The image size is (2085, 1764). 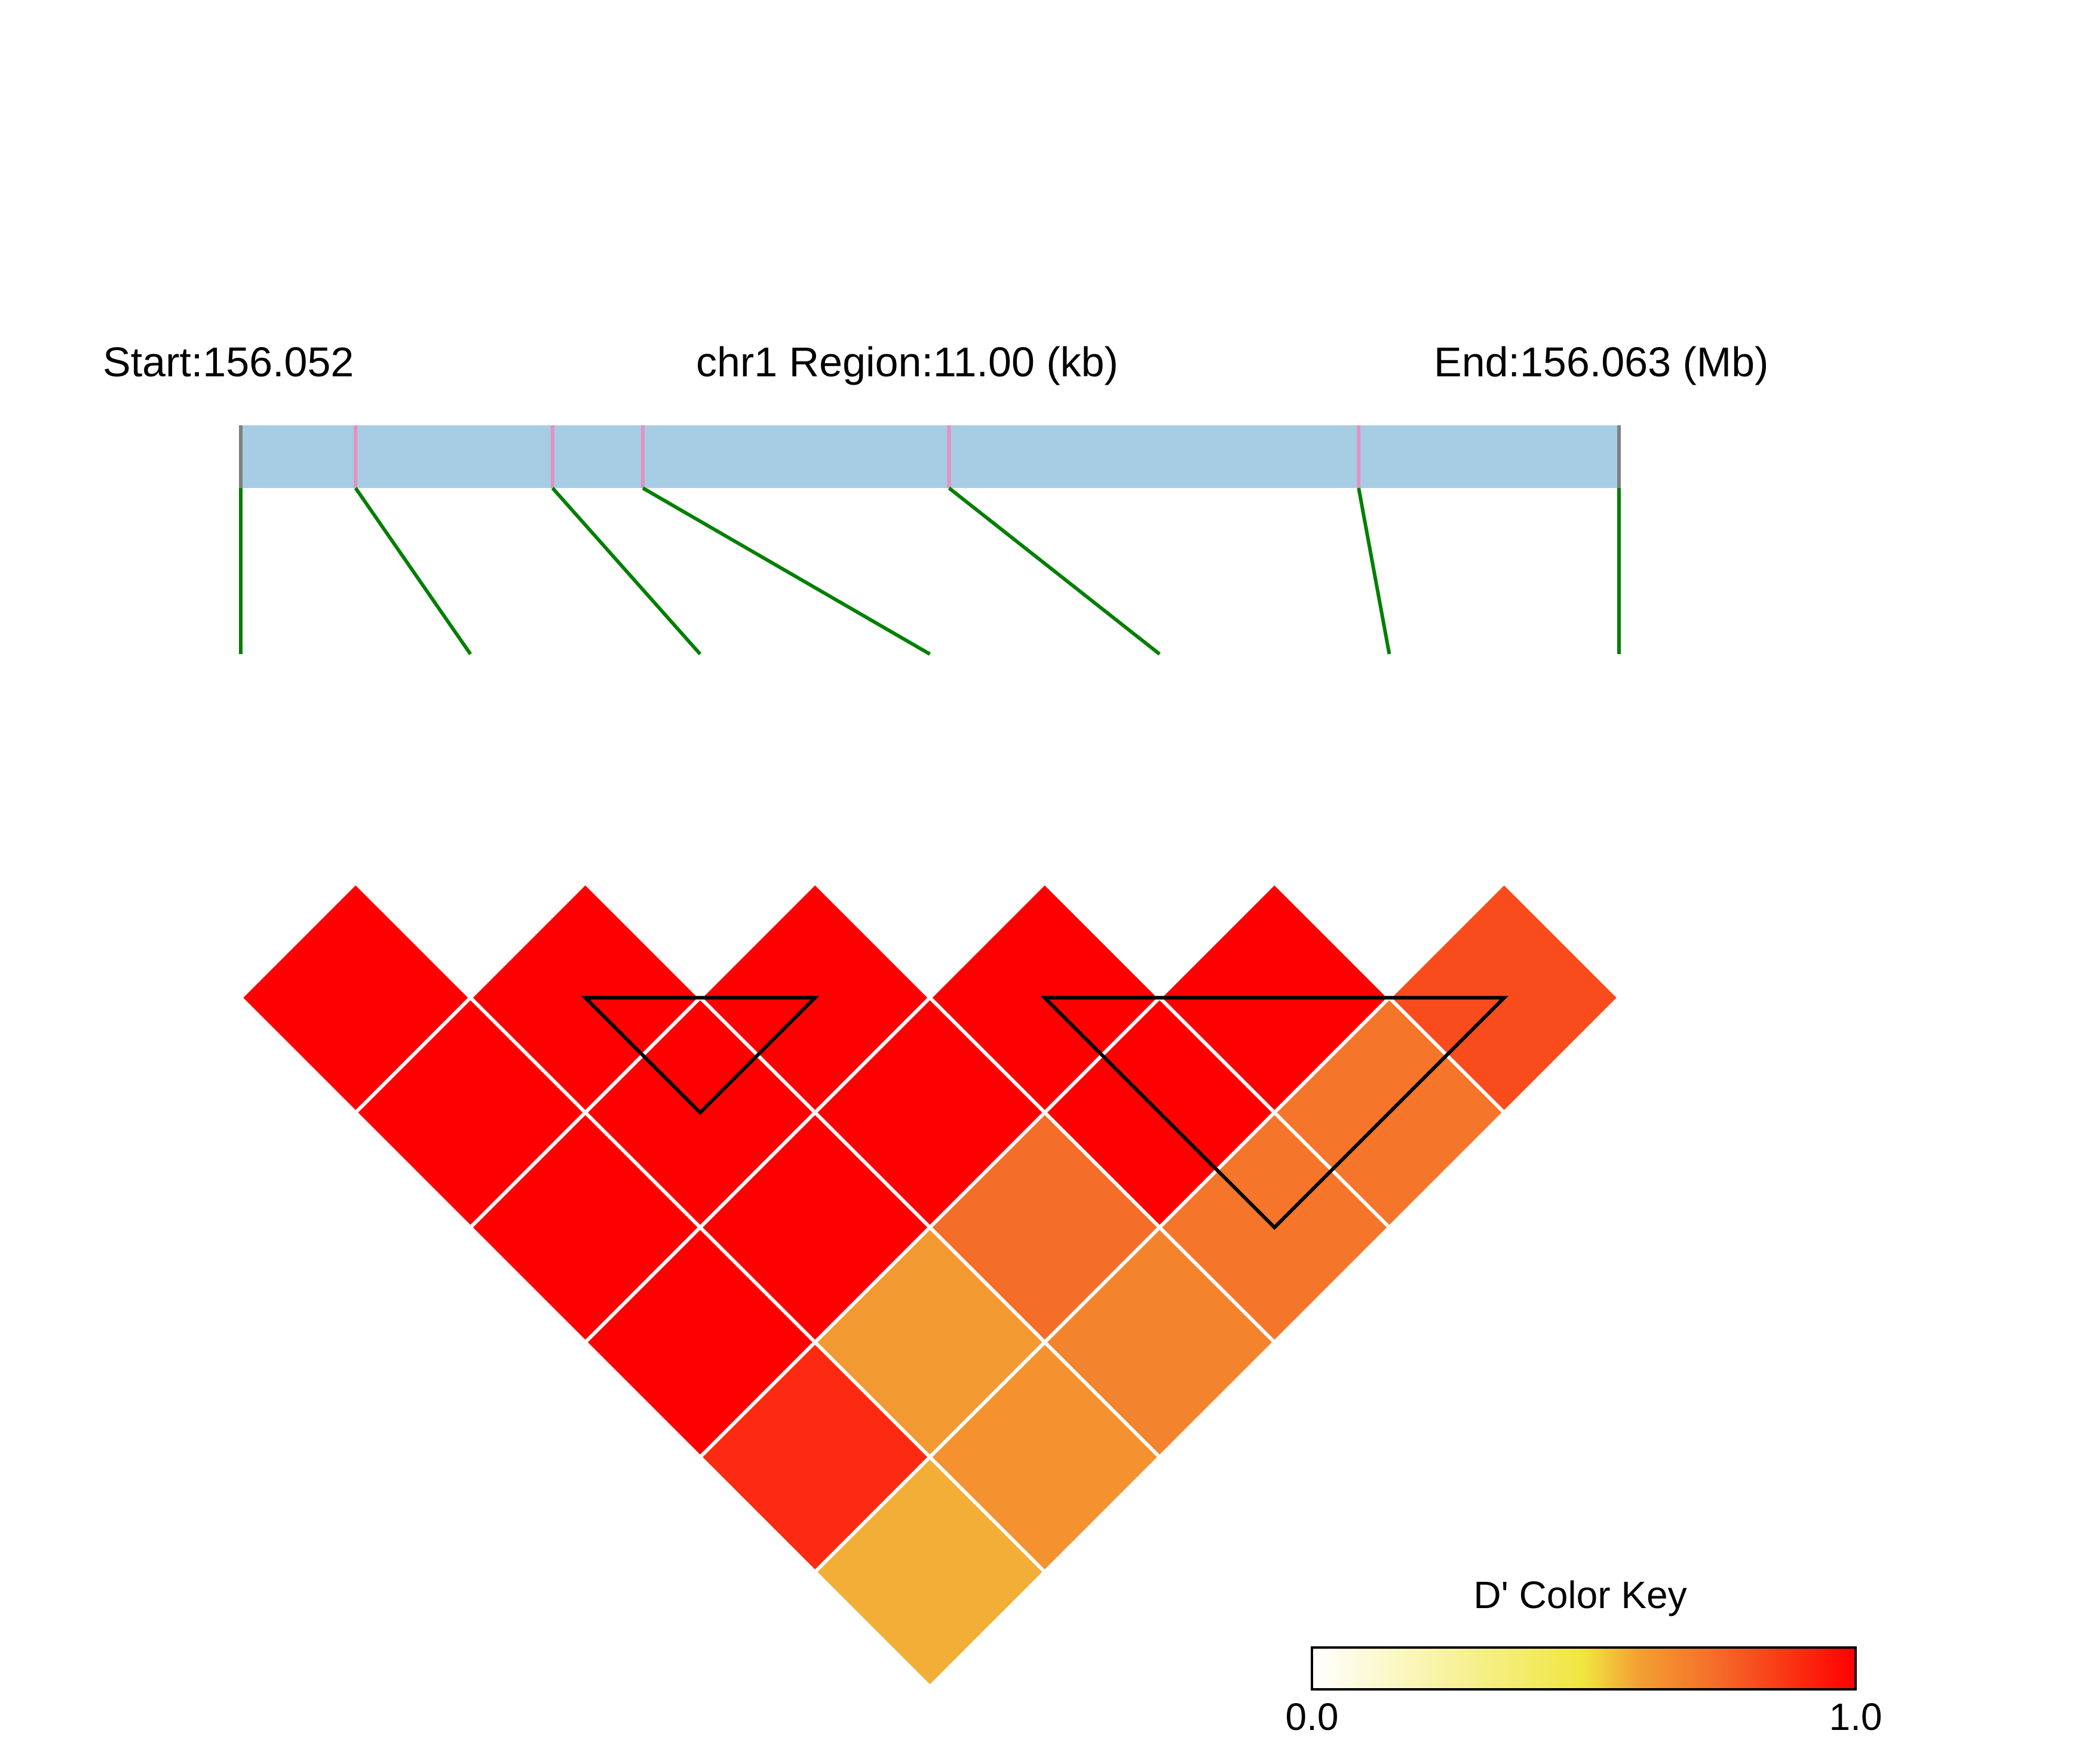 What do you see at coordinates (907, 362) in the screenshot?
I see `region-center-label: chr1 Region:11.00 (kb)` at bounding box center [907, 362].